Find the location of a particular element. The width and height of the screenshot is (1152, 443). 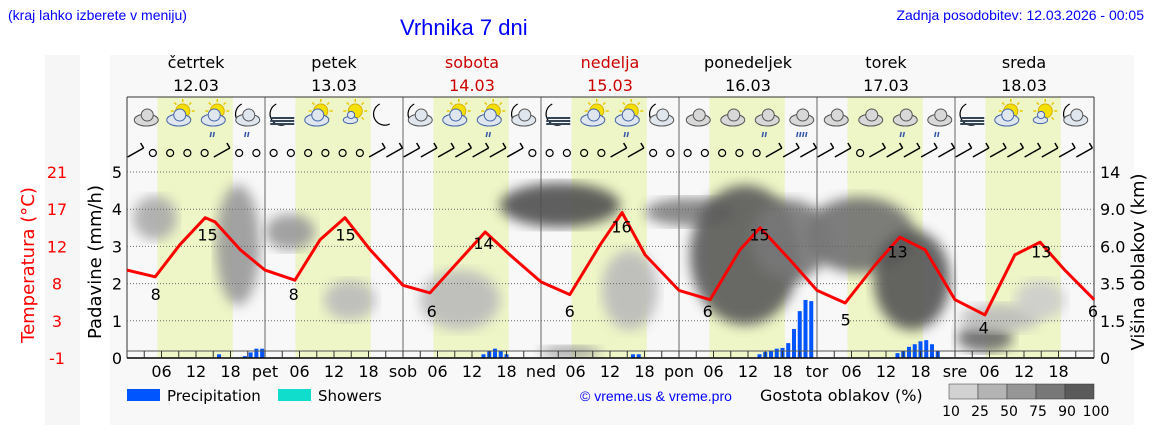

day-date: 15.03 is located at coordinates (610, 85).